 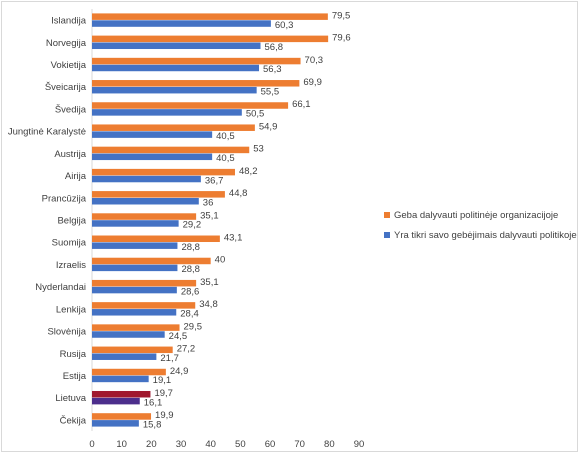 What do you see at coordinates (91, 444) in the screenshot?
I see `x-tick-label: 0` at bounding box center [91, 444].